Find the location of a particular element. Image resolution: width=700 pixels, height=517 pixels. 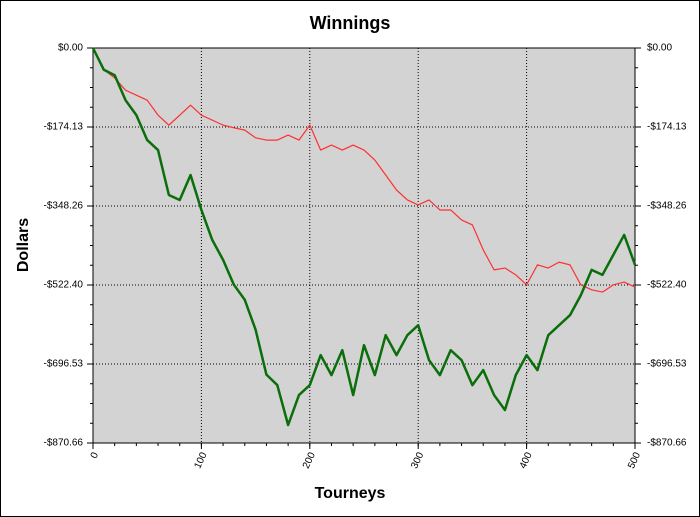

y-tick-label: $0.00 is located at coordinates (70, 48).